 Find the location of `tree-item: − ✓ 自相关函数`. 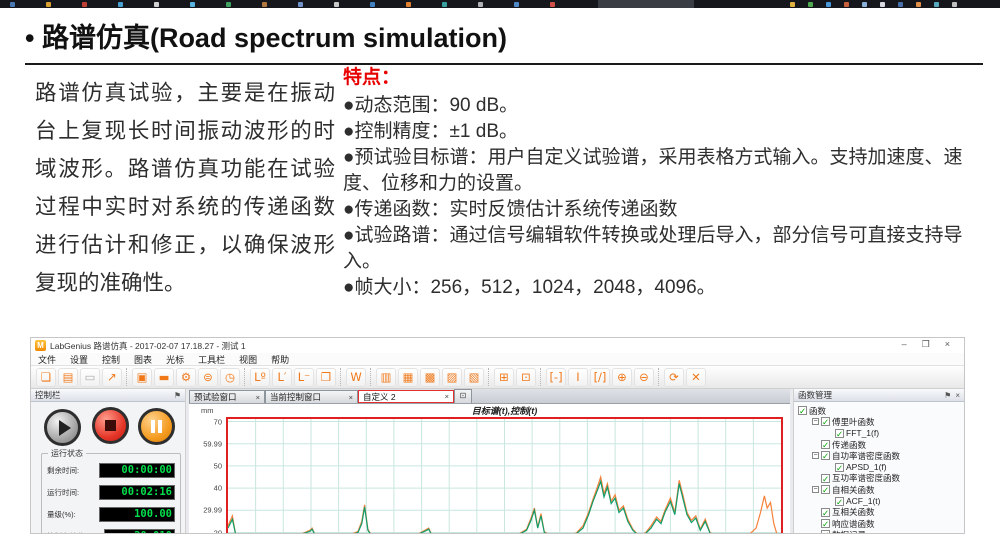

tree-item: − ✓ 自相关函数 is located at coordinates (849, 489).